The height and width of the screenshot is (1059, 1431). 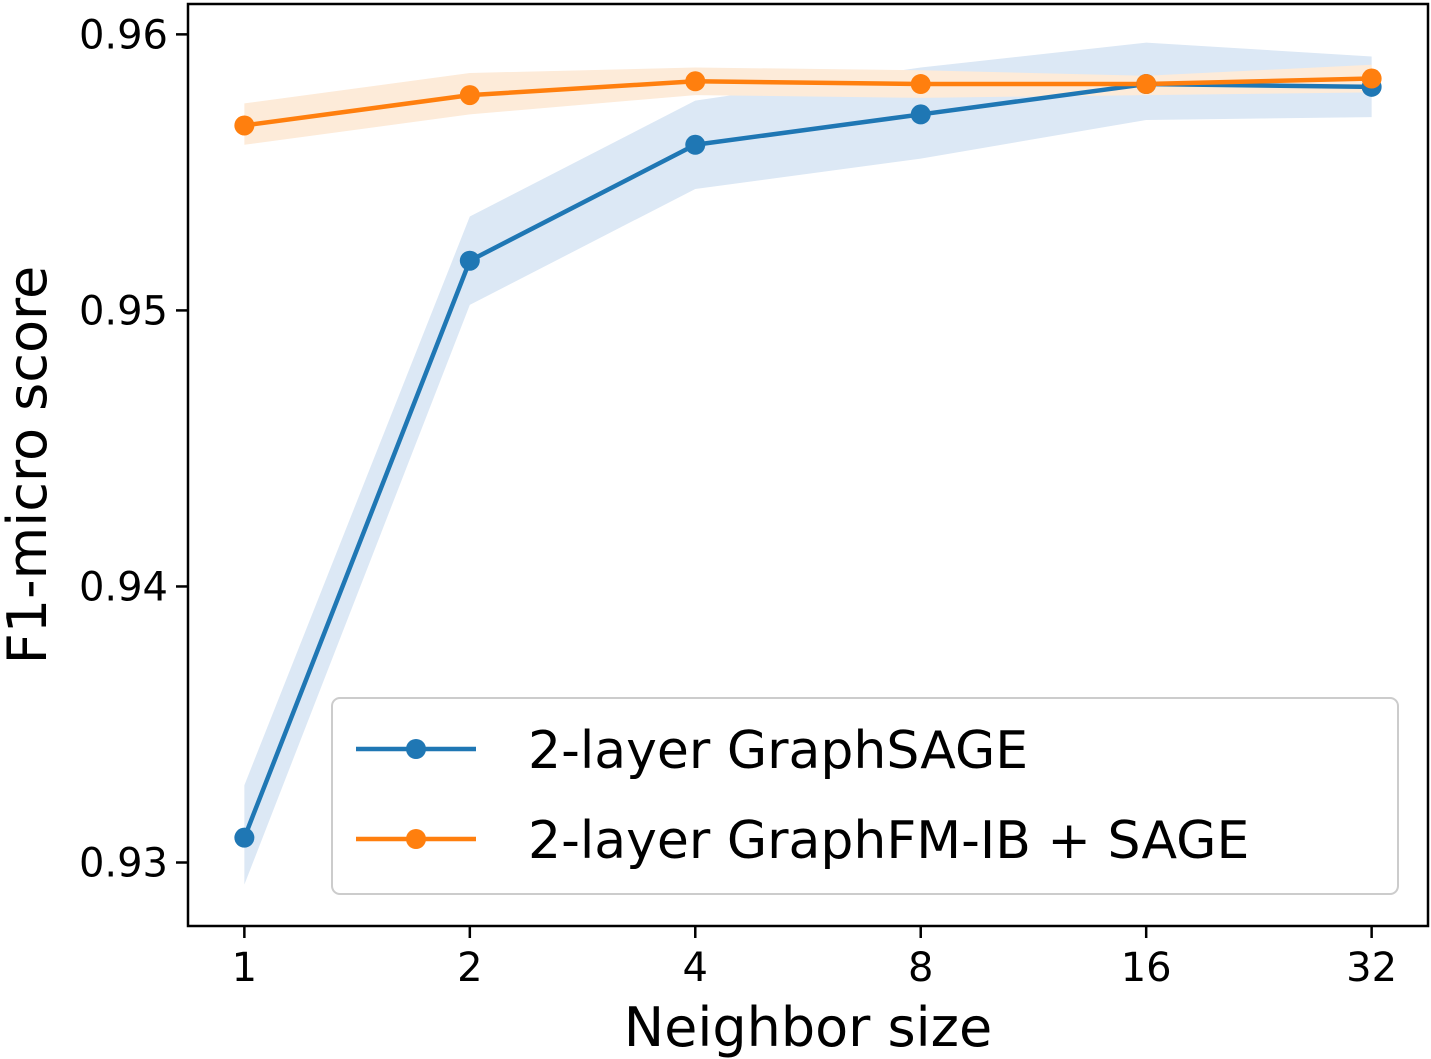 What do you see at coordinates (123, 864) in the screenshot?
I see `y-tick-label: 0.93` at bounding box center [123, 864].